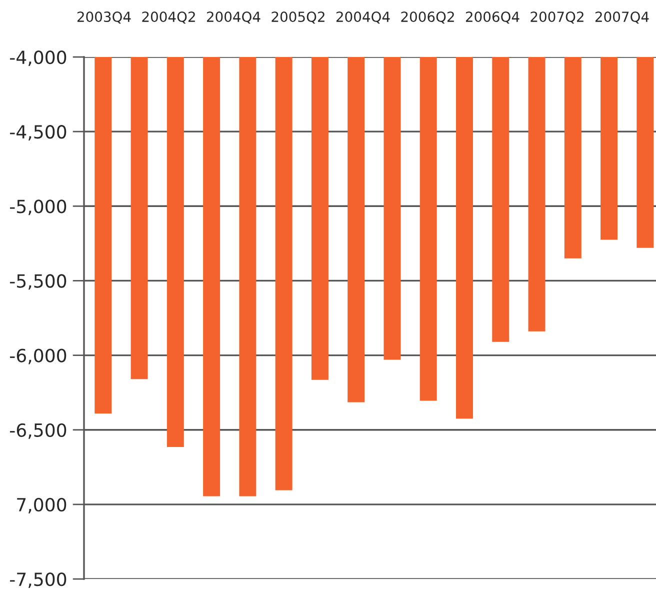 The height and width of the screenshot is (591, 656). Describe the element at coordinates (104, 18) in the screenshot. I see `text: 2003Q4` at that location.